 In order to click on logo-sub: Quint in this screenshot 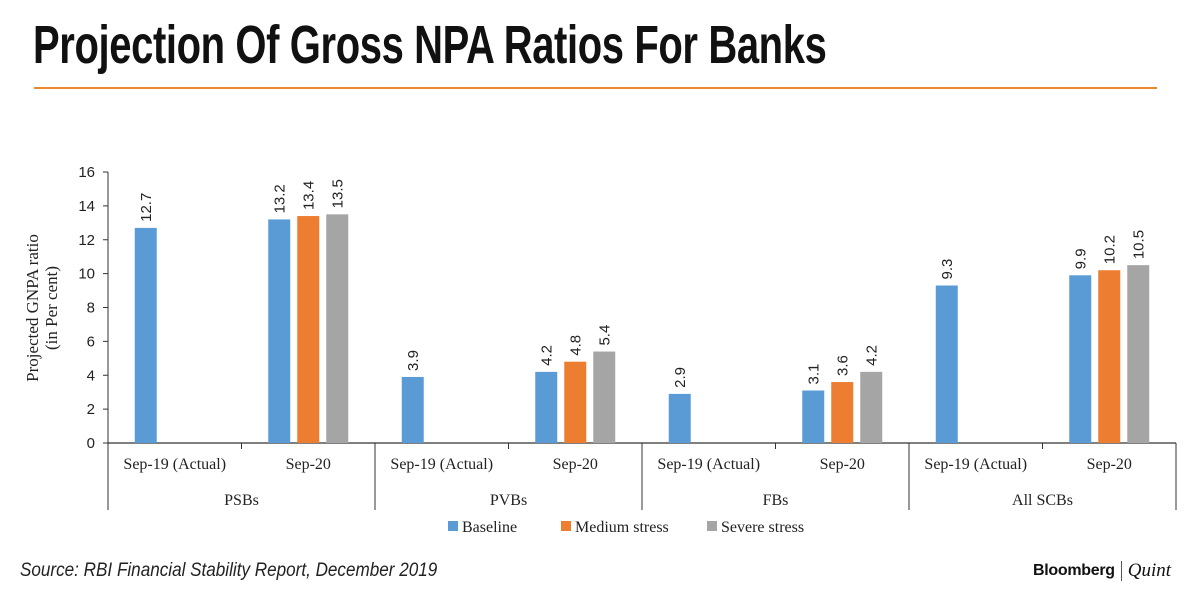, I will do `click(1149, 570)`.